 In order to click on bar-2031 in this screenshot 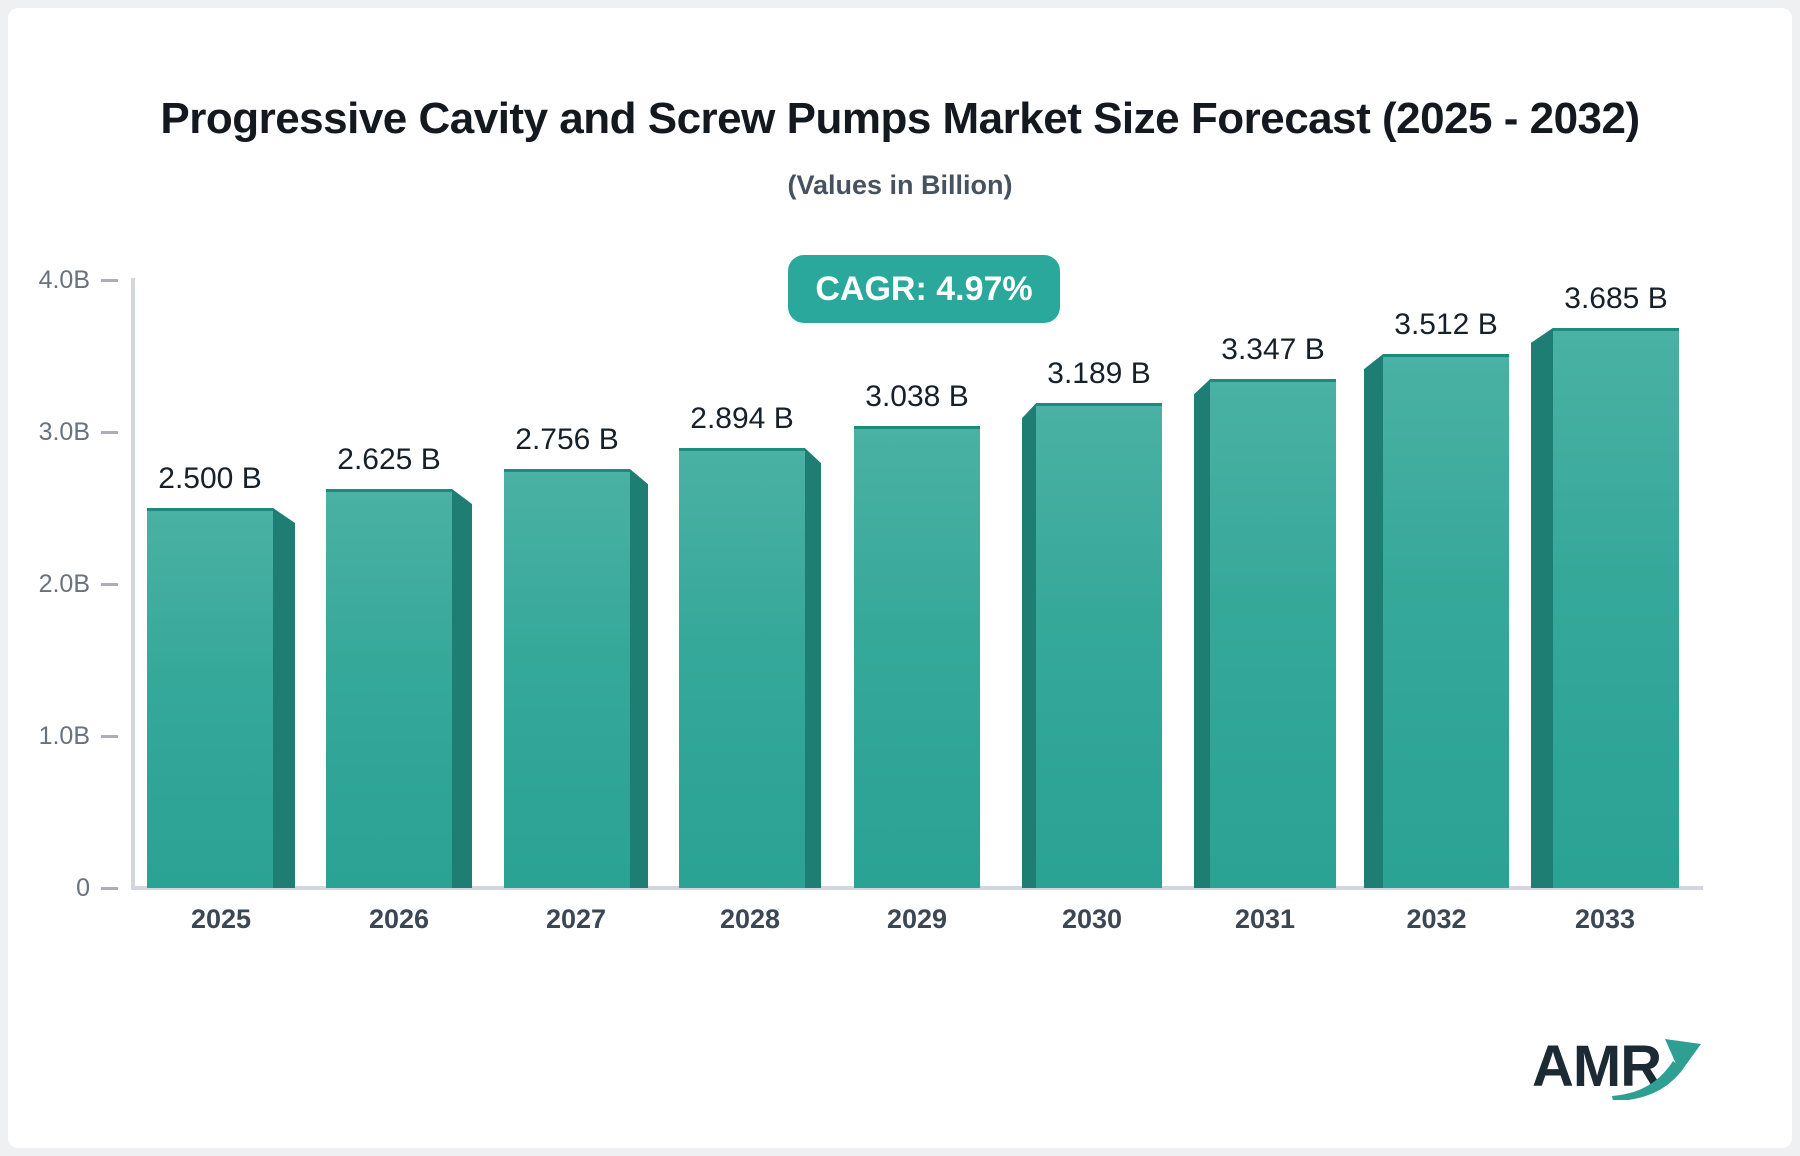, I will do `click(1273, 633)`.